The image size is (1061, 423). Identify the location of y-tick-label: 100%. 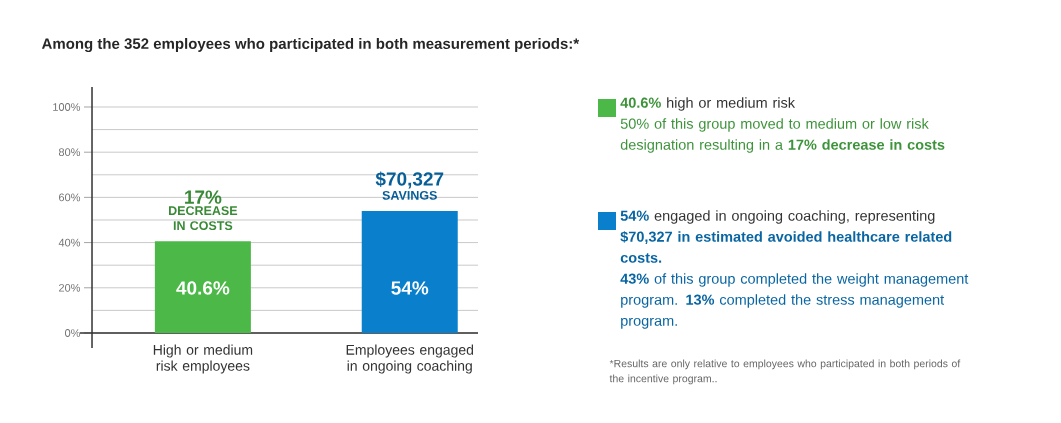
(67, 107).